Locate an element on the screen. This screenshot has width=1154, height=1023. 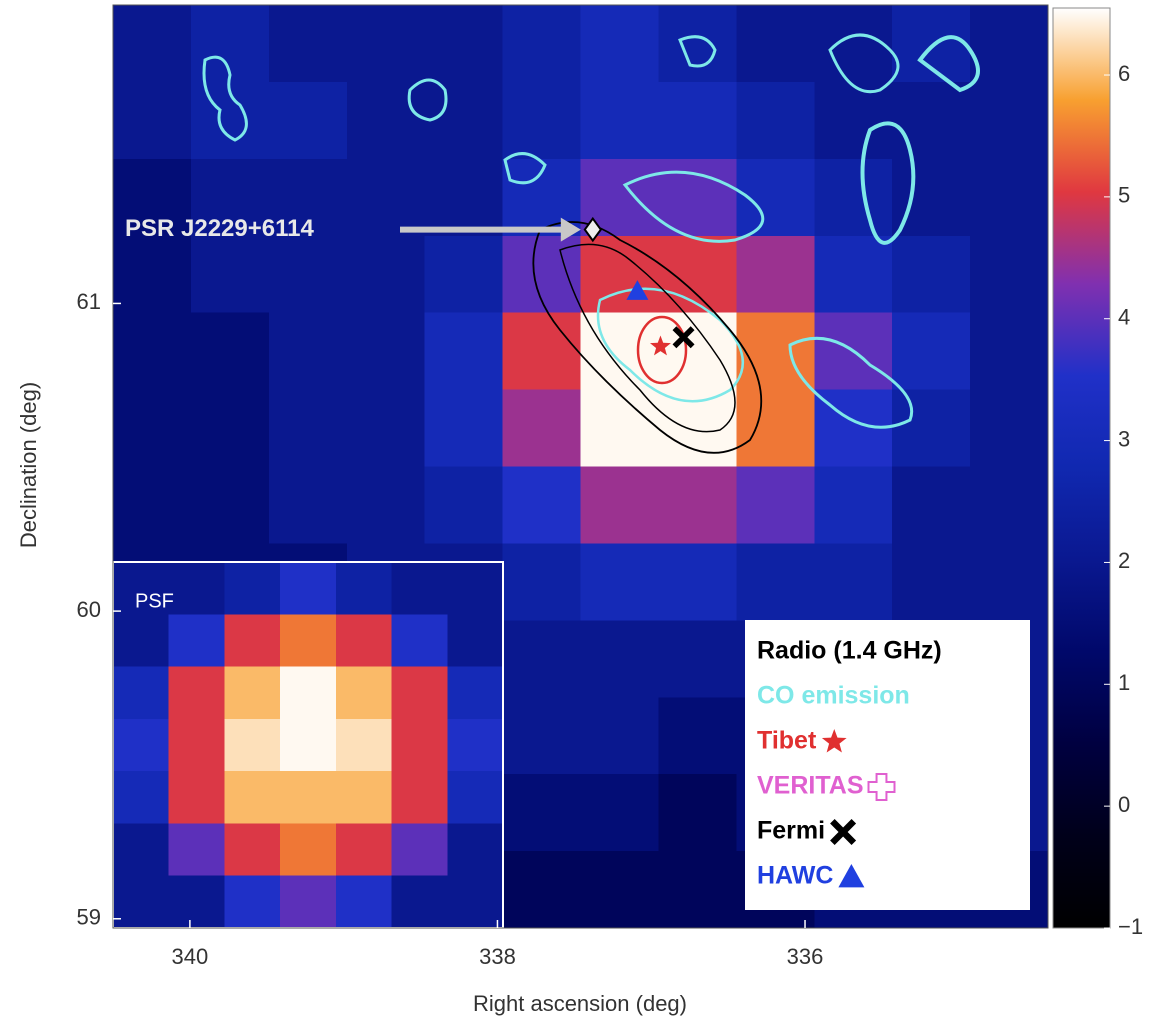
colorbar-tick-label: 0 is located at coordinates (1124, 804).